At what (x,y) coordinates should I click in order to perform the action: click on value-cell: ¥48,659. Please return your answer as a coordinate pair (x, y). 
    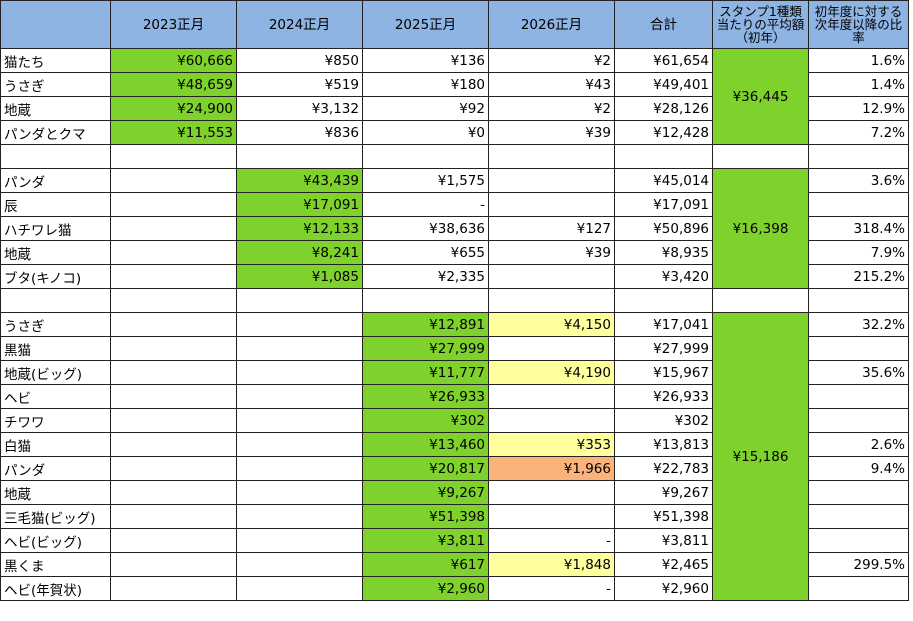
    Looking at the image, I should click on (173, 84).